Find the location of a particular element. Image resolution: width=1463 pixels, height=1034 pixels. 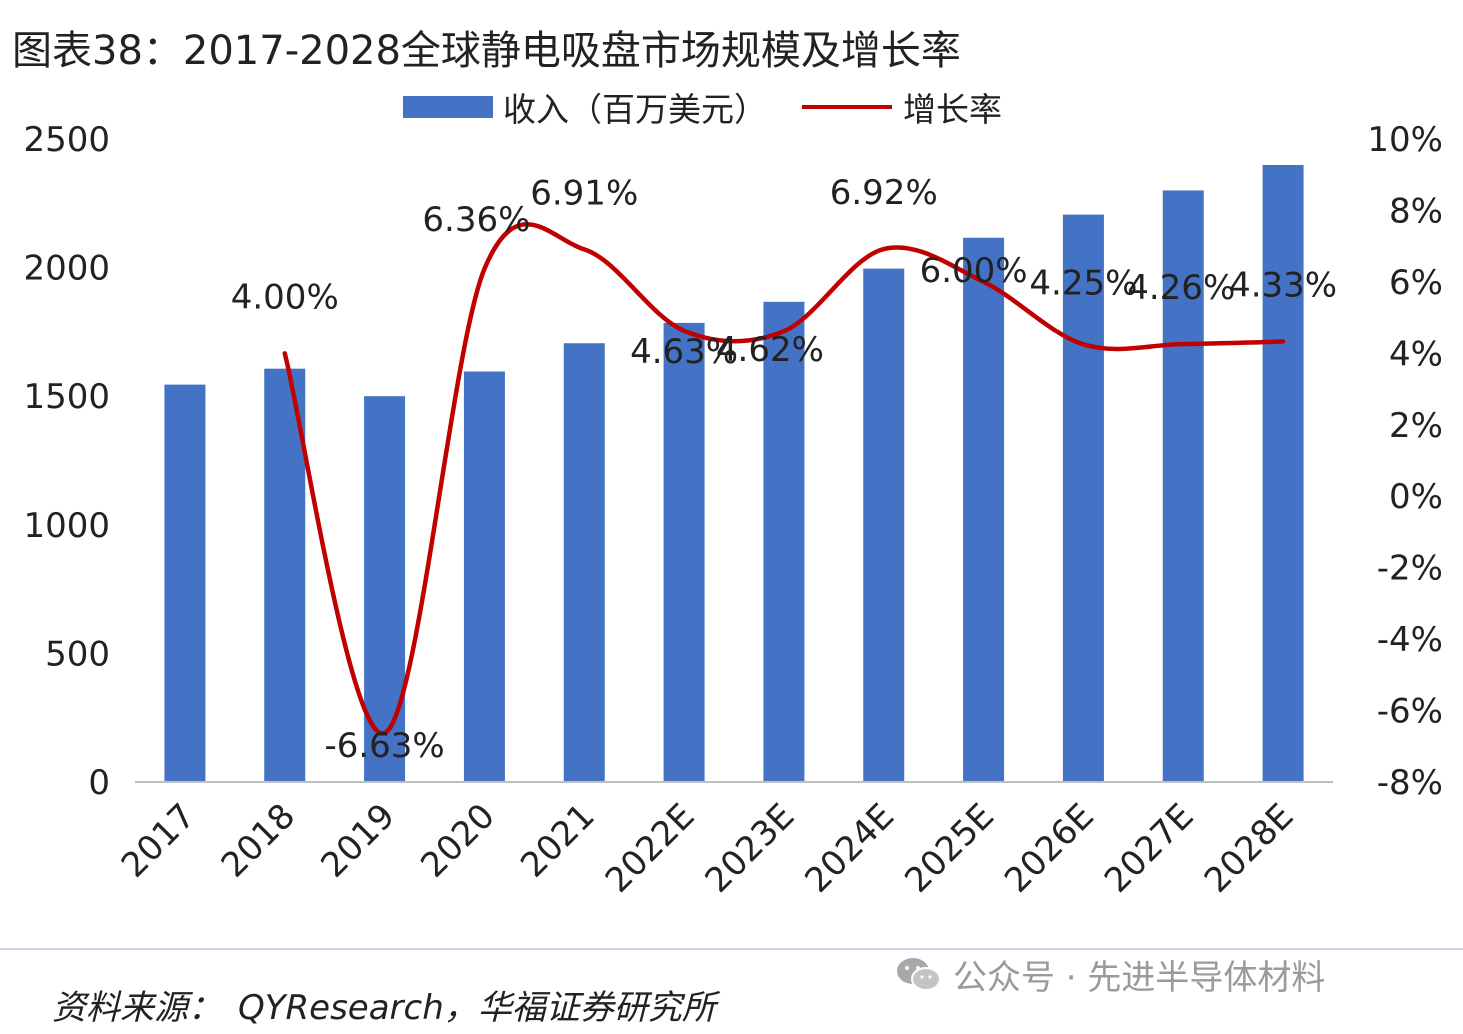

data-label: 4.26% is located at coordinates (1181, 288).